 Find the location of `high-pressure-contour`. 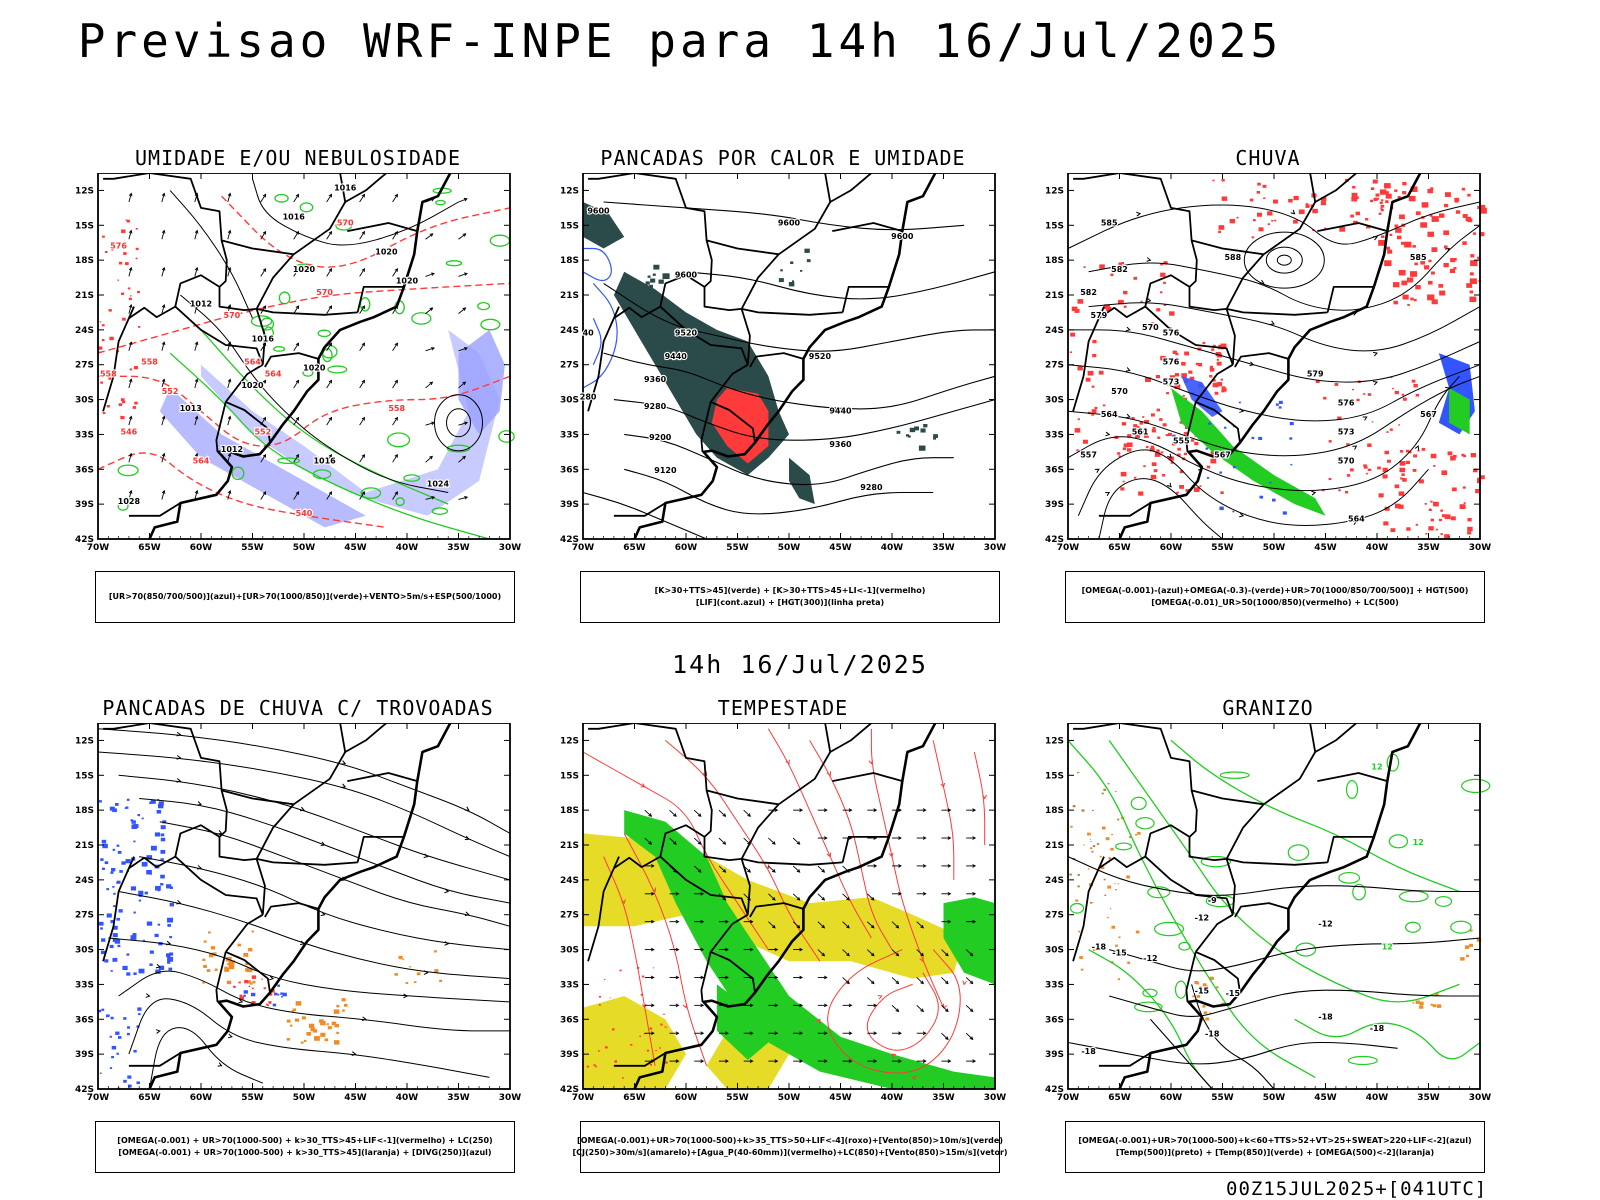

high-pressure-contour is located at coordinates (1284, 260).